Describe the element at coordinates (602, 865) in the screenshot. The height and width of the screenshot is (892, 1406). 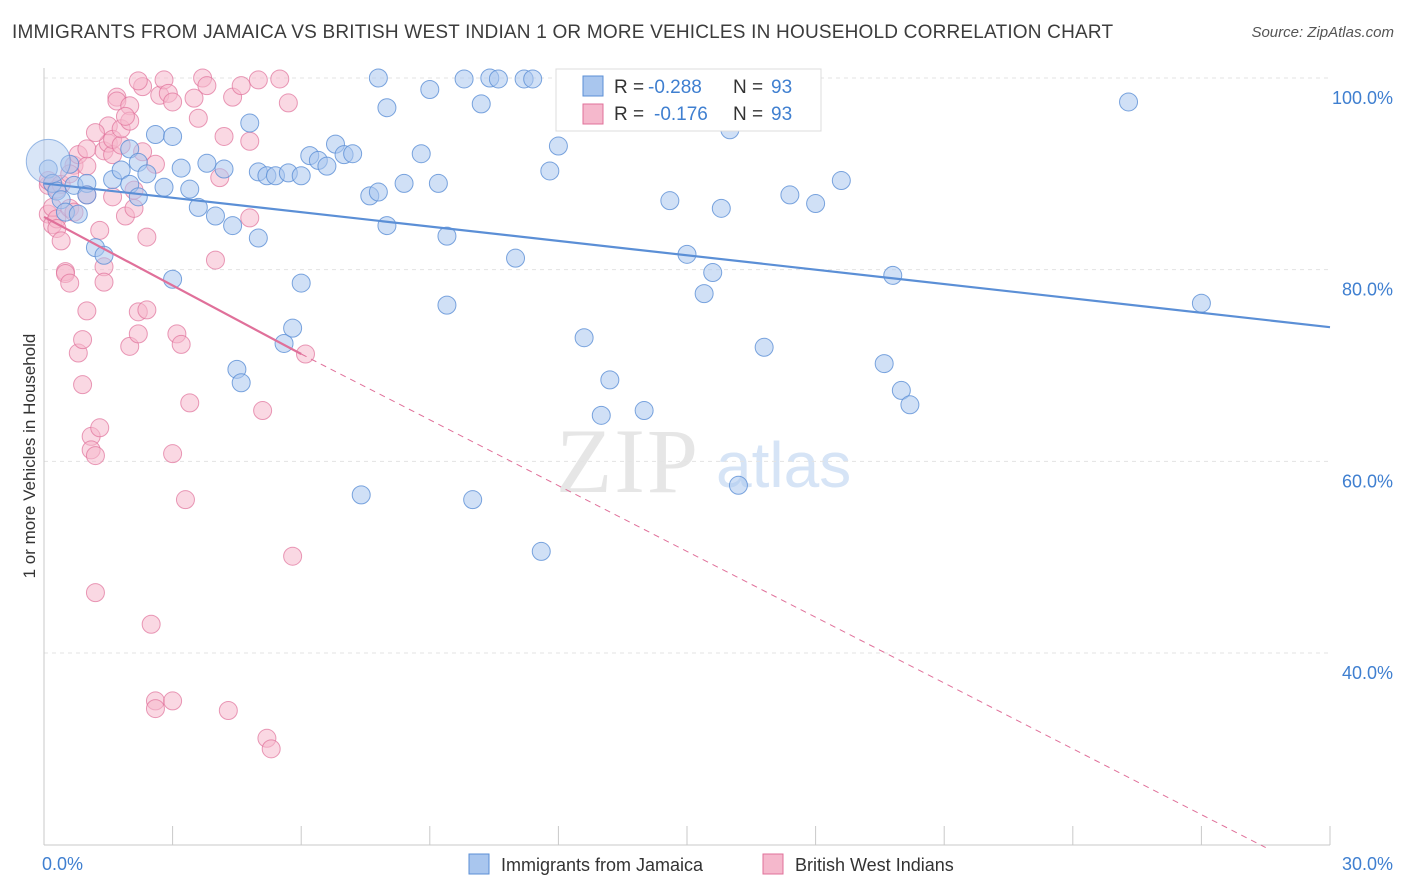
I see `bottom-legend-label-blue: Immigrants from Jamaica` at that location.